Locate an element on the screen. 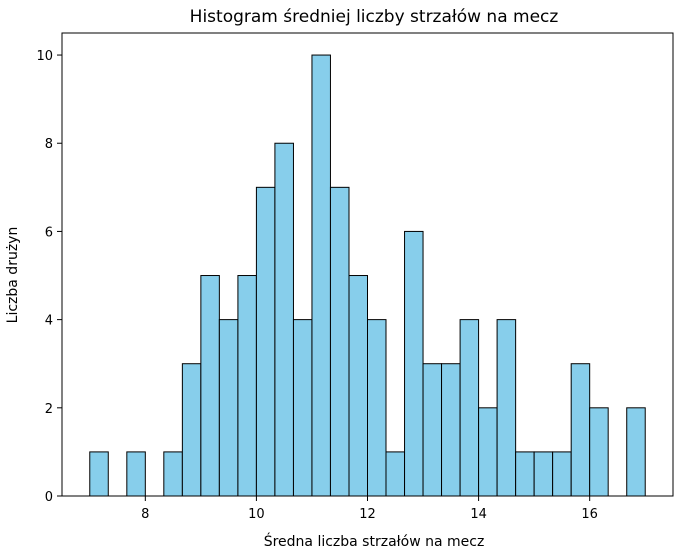 The height and width of the screenshot is (552, 687). y-tick-label: 6 is located at coordinates (49, 232).